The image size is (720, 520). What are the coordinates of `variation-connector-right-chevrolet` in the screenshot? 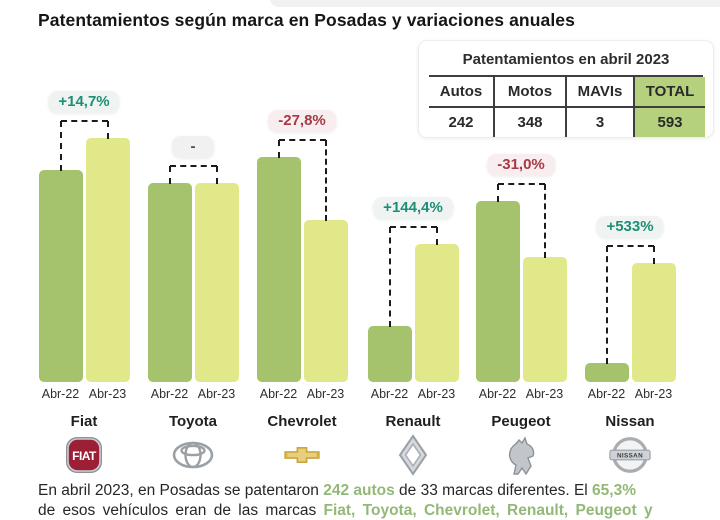 It's located at (325, 180).